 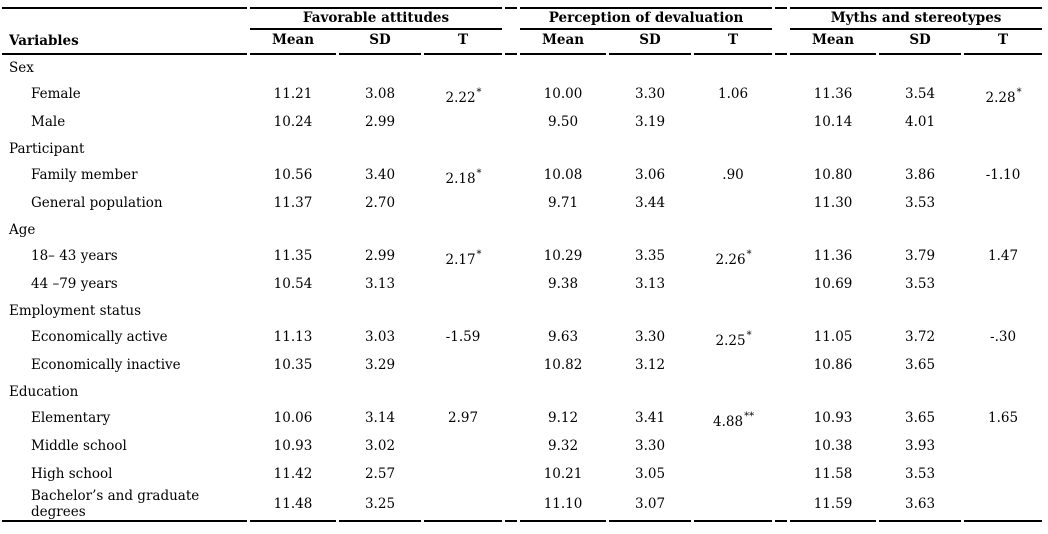 I want to click on value-with-significance: 2.25*, so click(x=733, y=339).